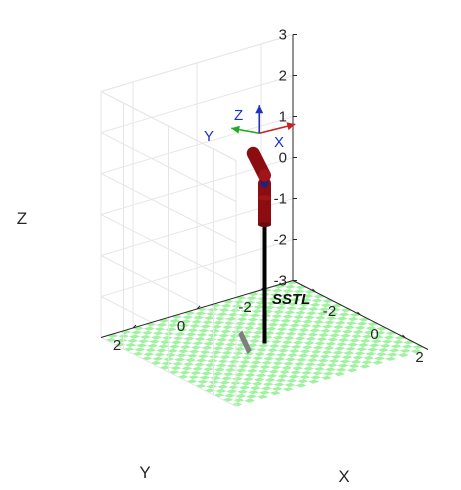  What do you see at coordinates (343, 476) in the screenshot?
I see `x-axis-label: X` at bounding box center [343, 476].